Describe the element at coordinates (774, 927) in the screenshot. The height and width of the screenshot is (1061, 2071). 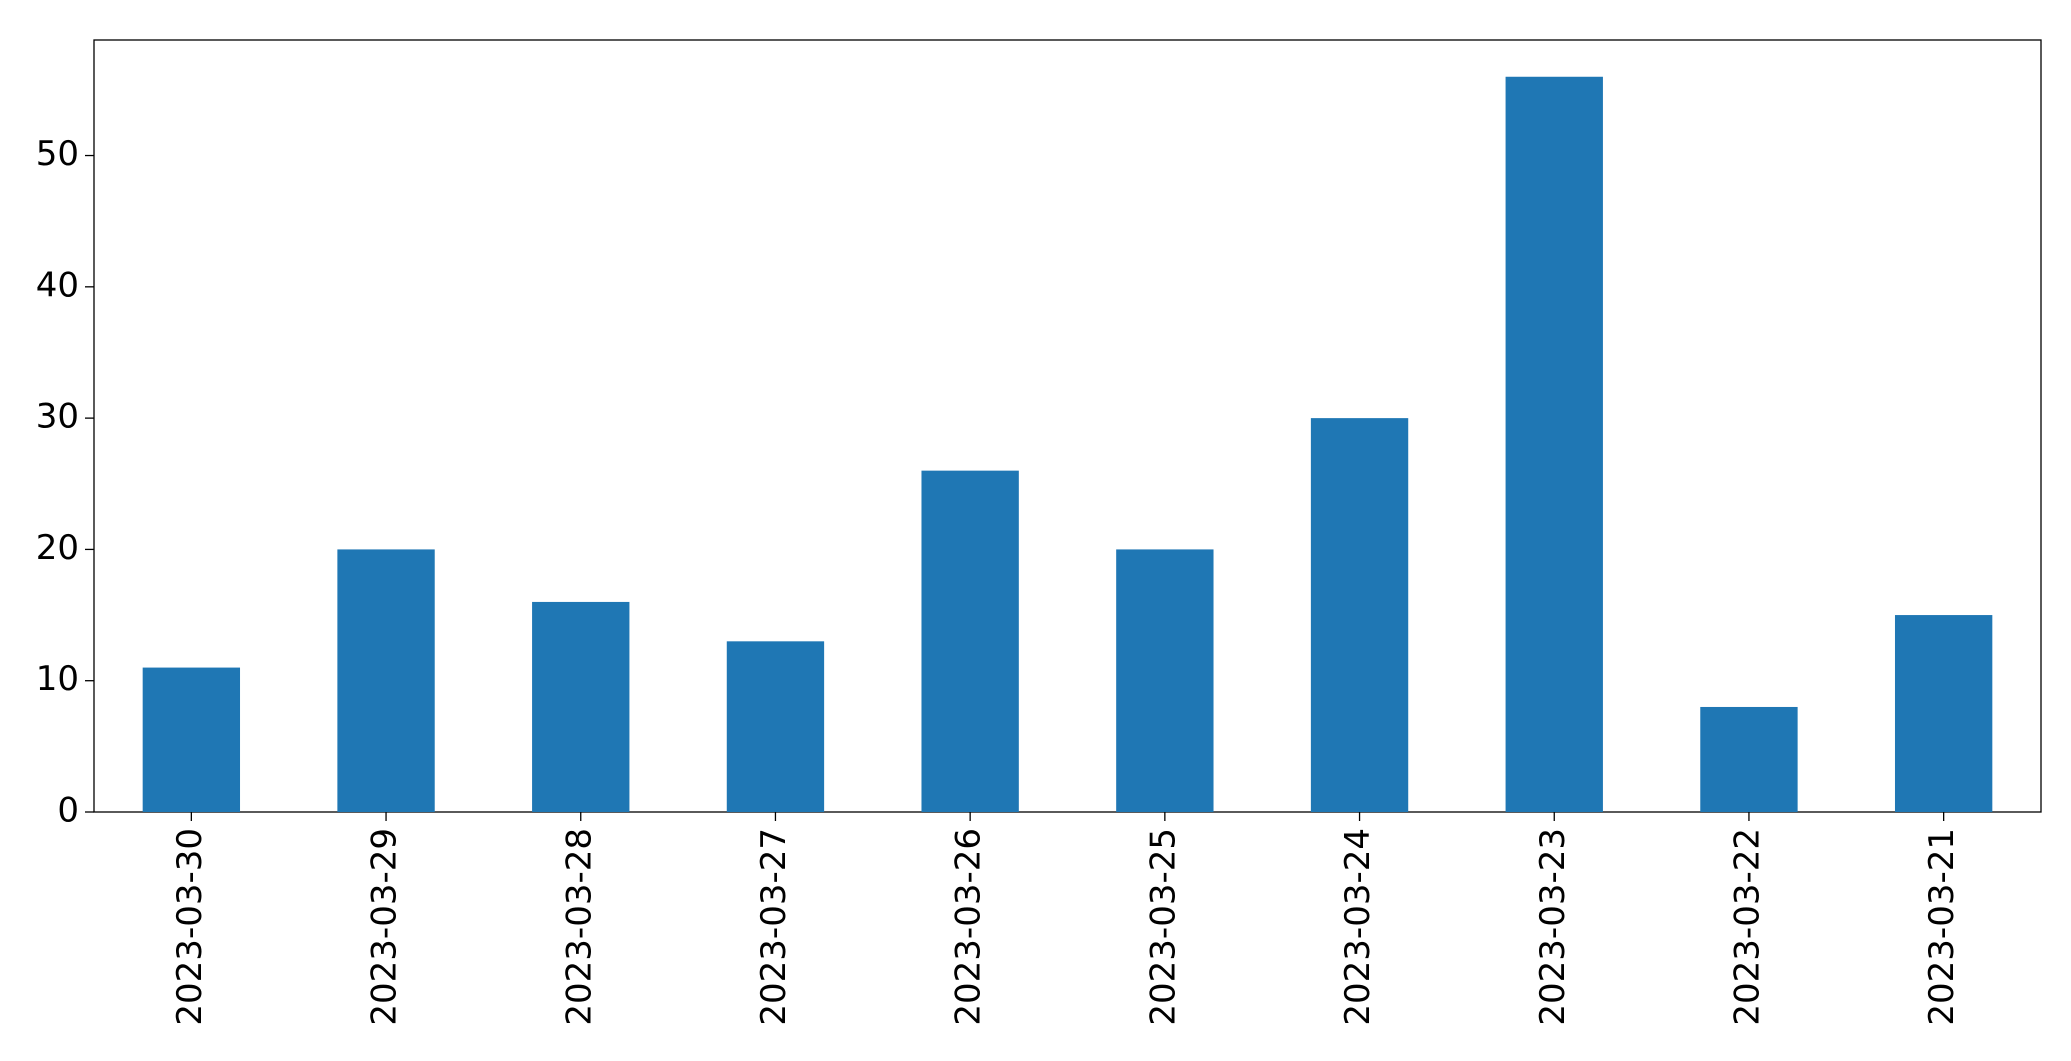
I see `x-tick-label: 2023-03-27` at that location.